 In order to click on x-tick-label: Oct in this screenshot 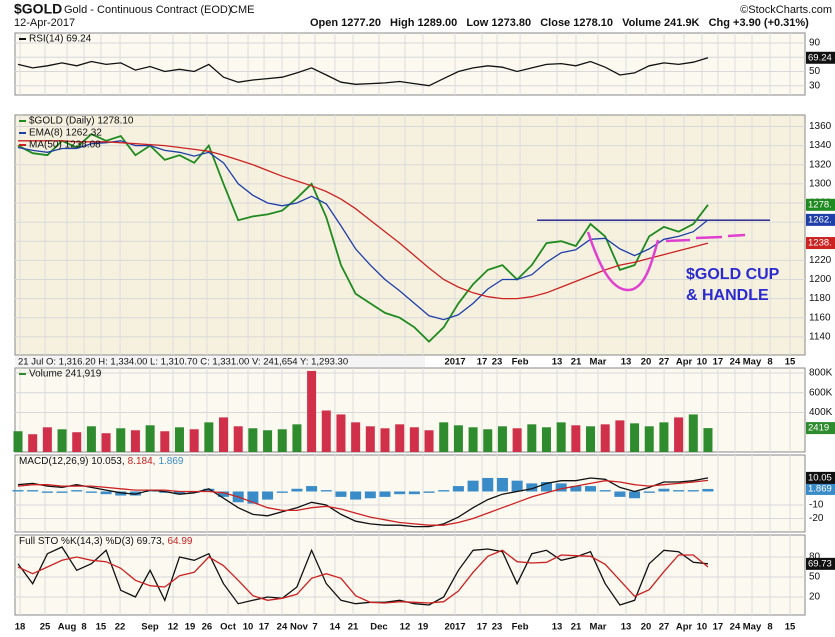, I will do `click(228, 627)`.